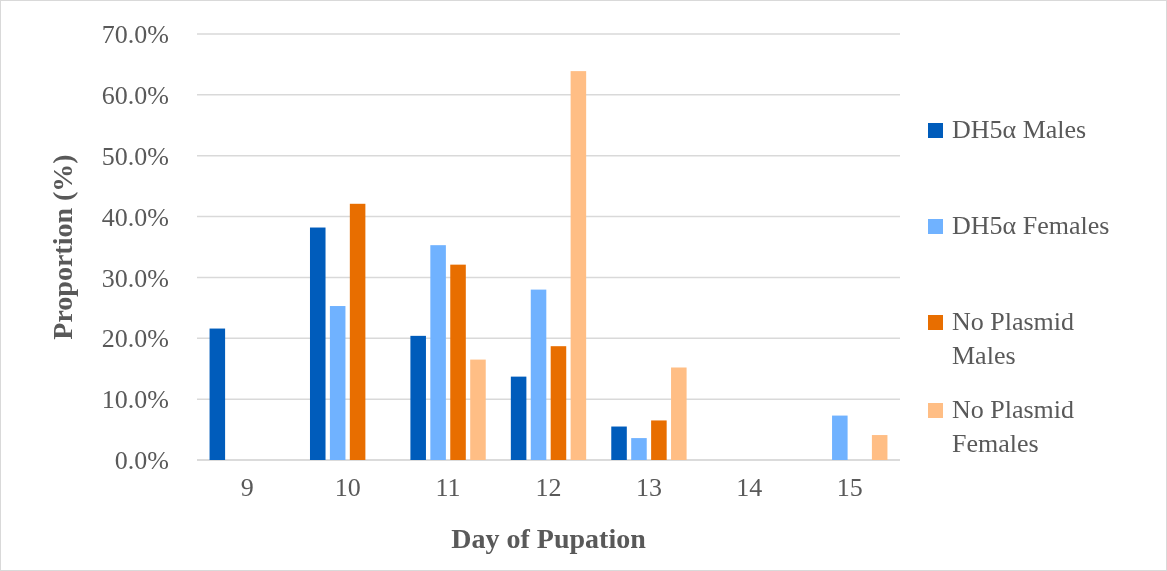 Image resolution: width=1167 pixels, height=571 pixels. What do you see at coordinates (62, 247) in the screenshot?
I see `y-axis-title: Proportion (%)` at bounding box center [62, 247].